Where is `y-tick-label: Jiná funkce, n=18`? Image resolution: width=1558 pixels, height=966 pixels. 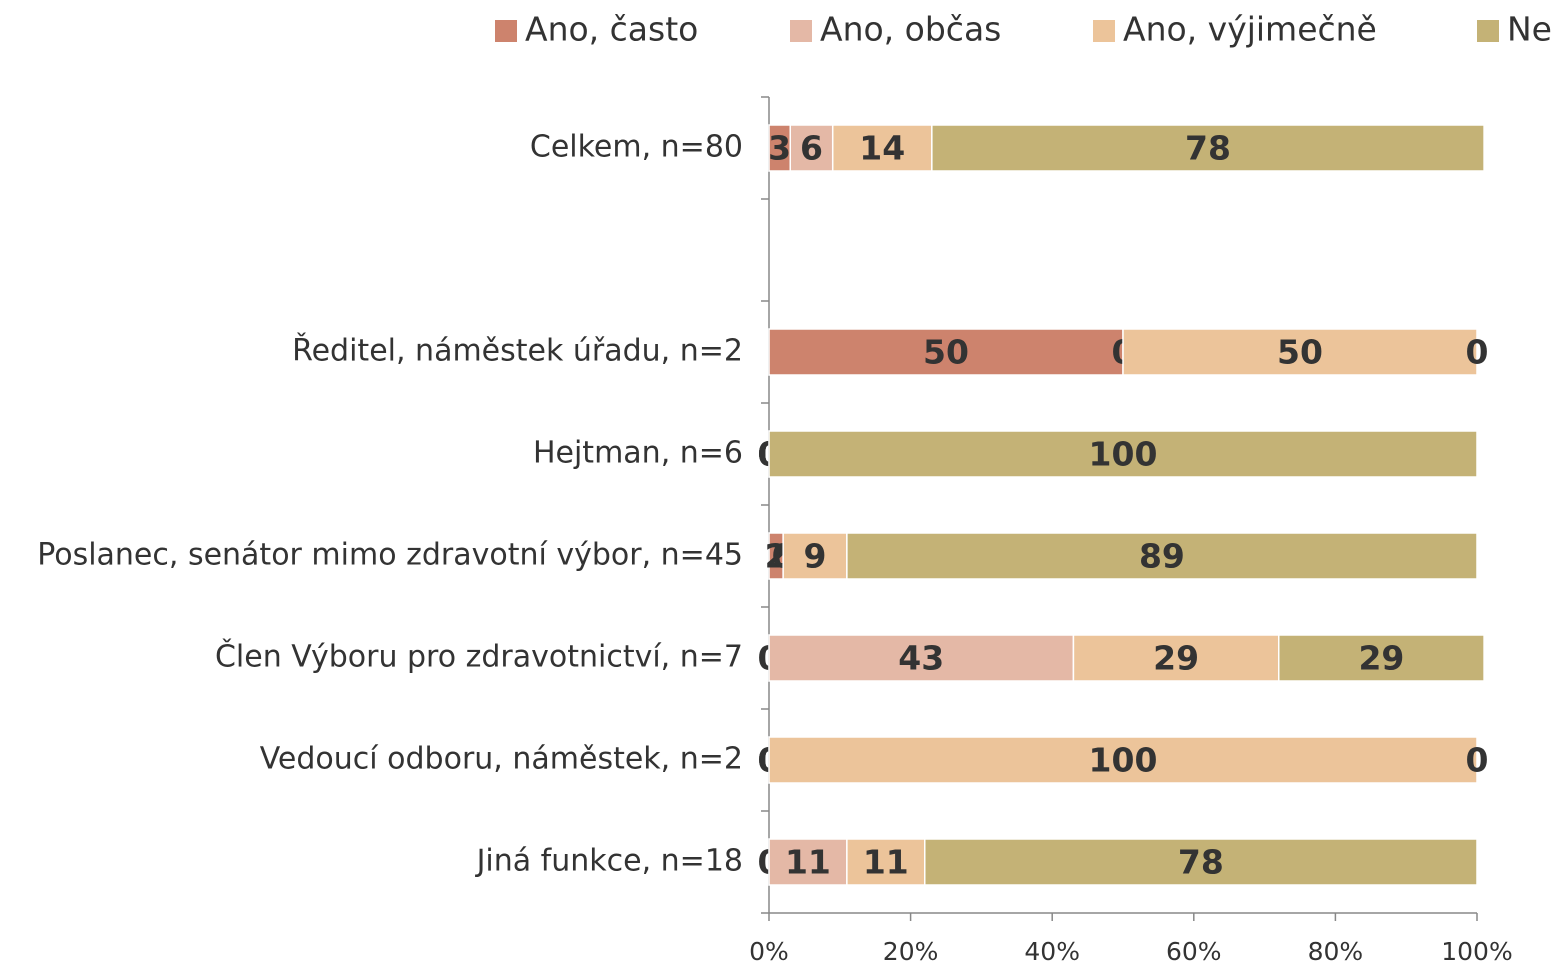
y-tick-label: Jiná funkce, n=18 is located at coordinates (609, 861).